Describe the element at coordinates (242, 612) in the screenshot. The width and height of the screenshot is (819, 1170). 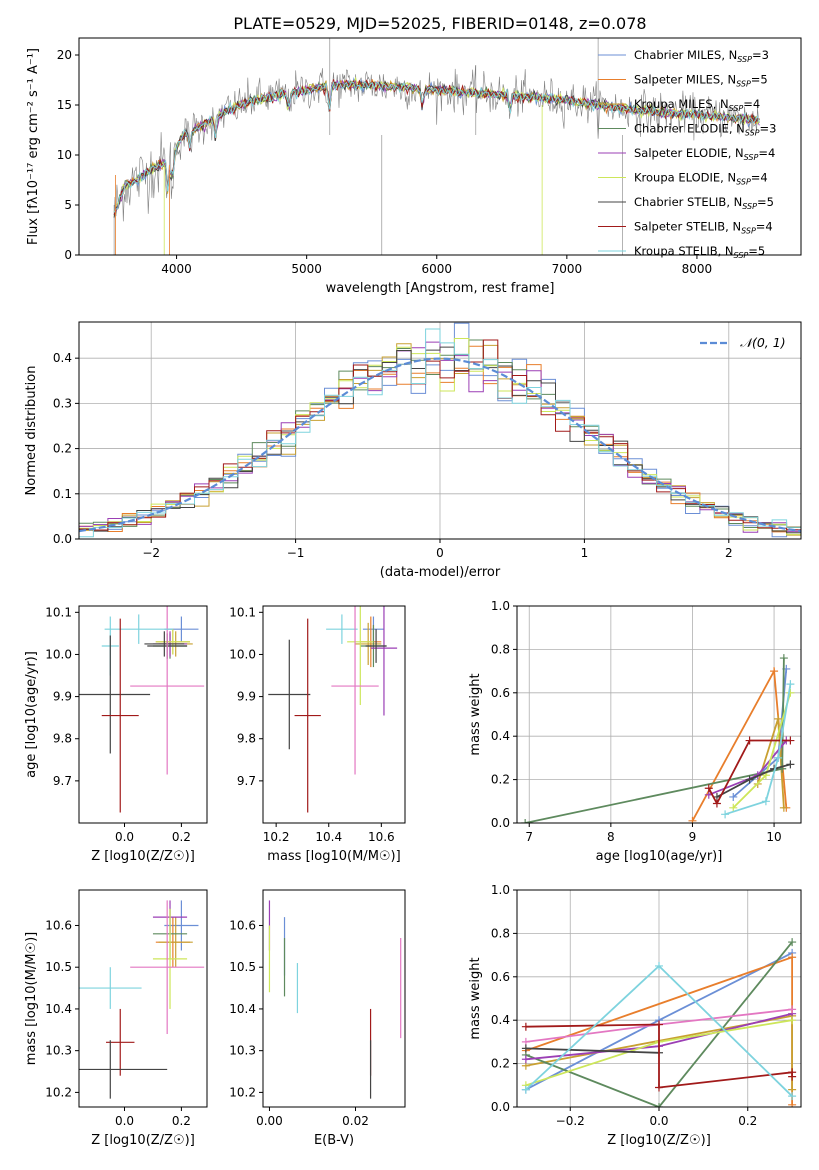
I see `y-tick-label: 10.1` at that location.